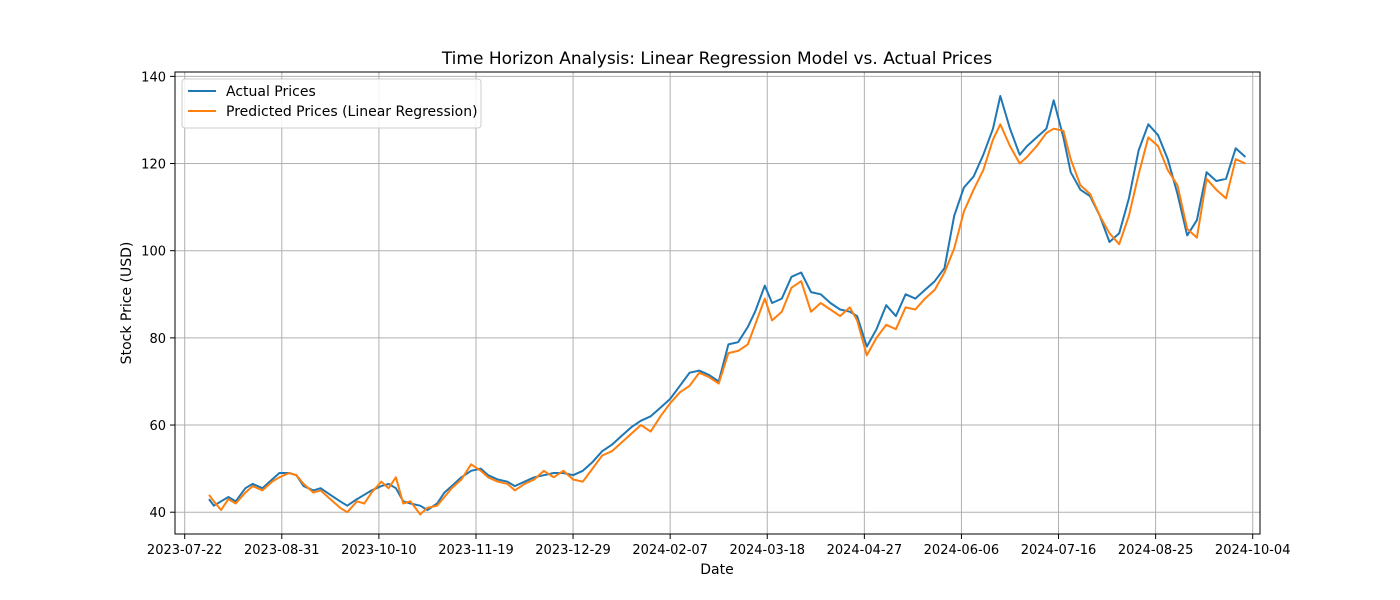  Describe the element at coordinates (185, 550) in the screenshot. I see `x-tick-label: 2023-07-22` at that location.